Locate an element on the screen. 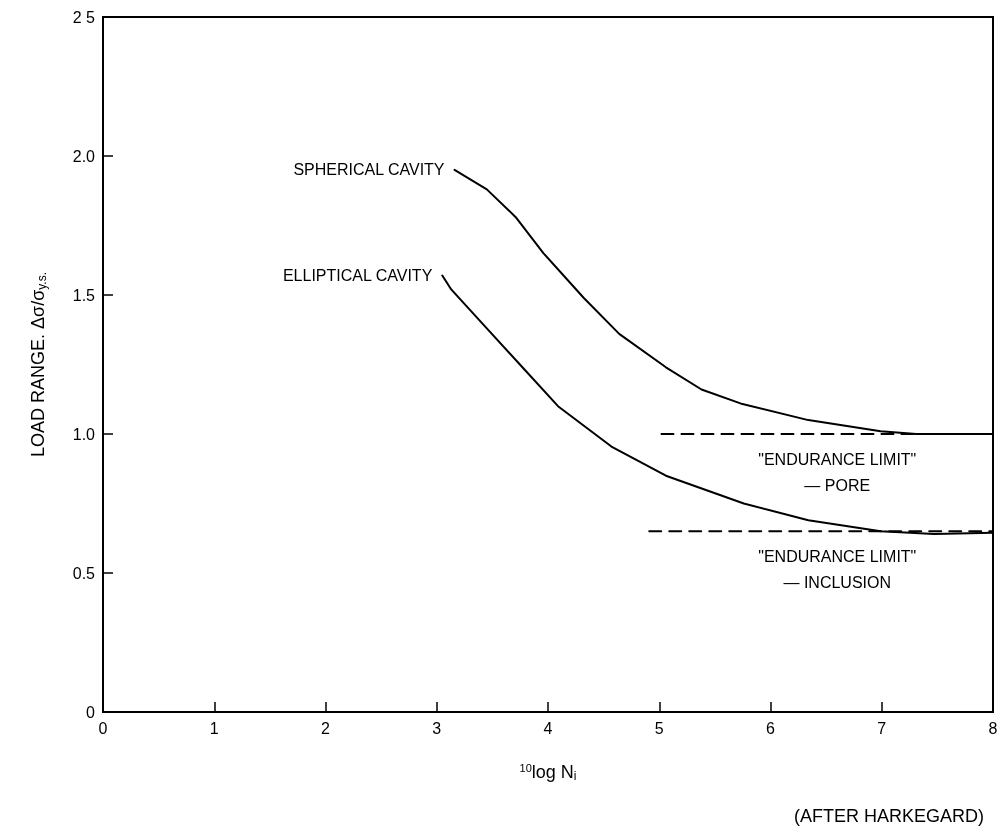 Image resolution: width=1004 pixels, height=833 pixels. x-tick-label: 4 is located at coordinates (548, 728).